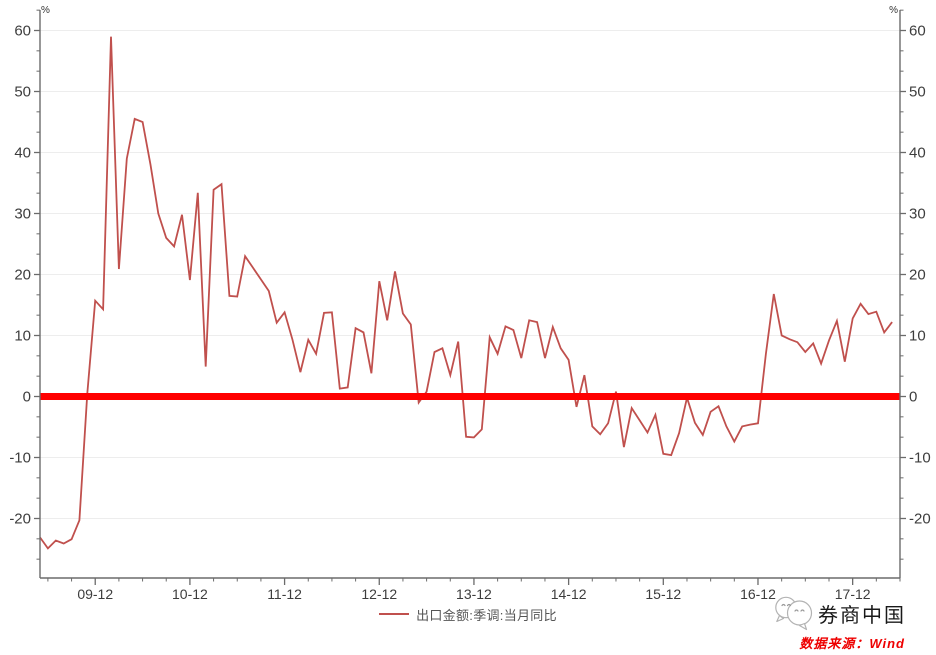  I want to click on y-axis-label-right: -10, so click(920, 458).